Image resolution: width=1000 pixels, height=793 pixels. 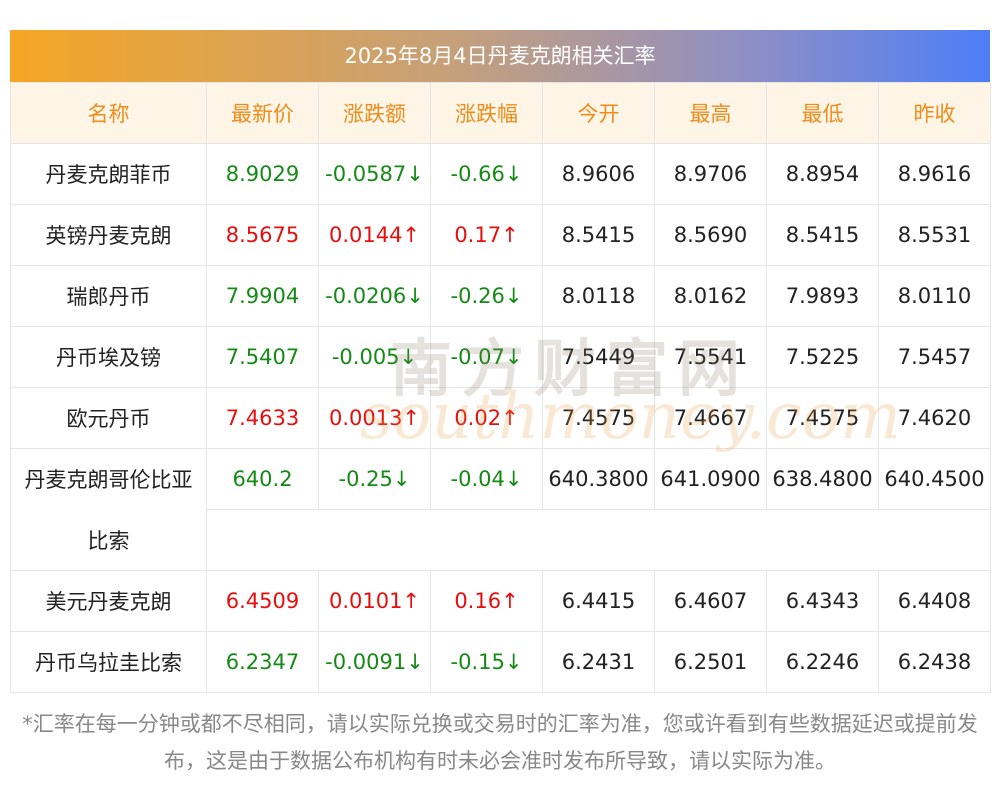 What do you see at coordinates (822, 601) in the screenshot?
I see `low-cell: 6.4343` at bounding box center [822, 601].